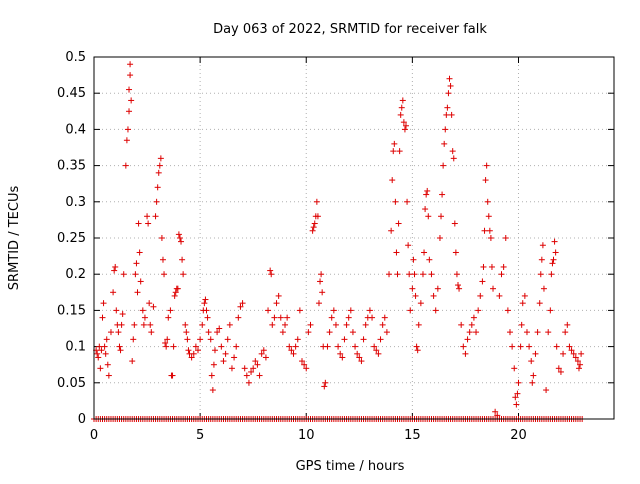 This screenshot has width=640, height=484. I want to click on y-axis-label: SRMTID / TECUs, so click(14, 238).